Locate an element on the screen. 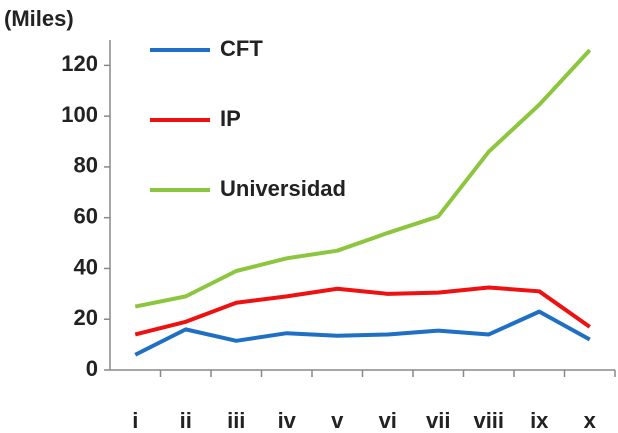 Image resolution: width=618 pixels, height=433 pixels. chart-title: (Miles) is located at coordinates (39, 18).